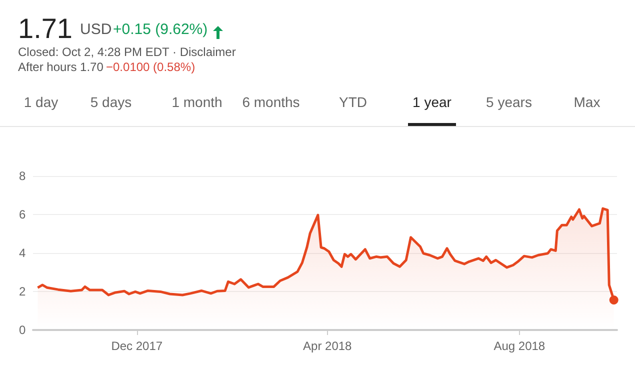 The height and width of the screenshot is (373, 635). What do you see at coordinates (22, 330) in the screenshot?
I see `y-tick-label: 0` at bounding box center [22, 330].